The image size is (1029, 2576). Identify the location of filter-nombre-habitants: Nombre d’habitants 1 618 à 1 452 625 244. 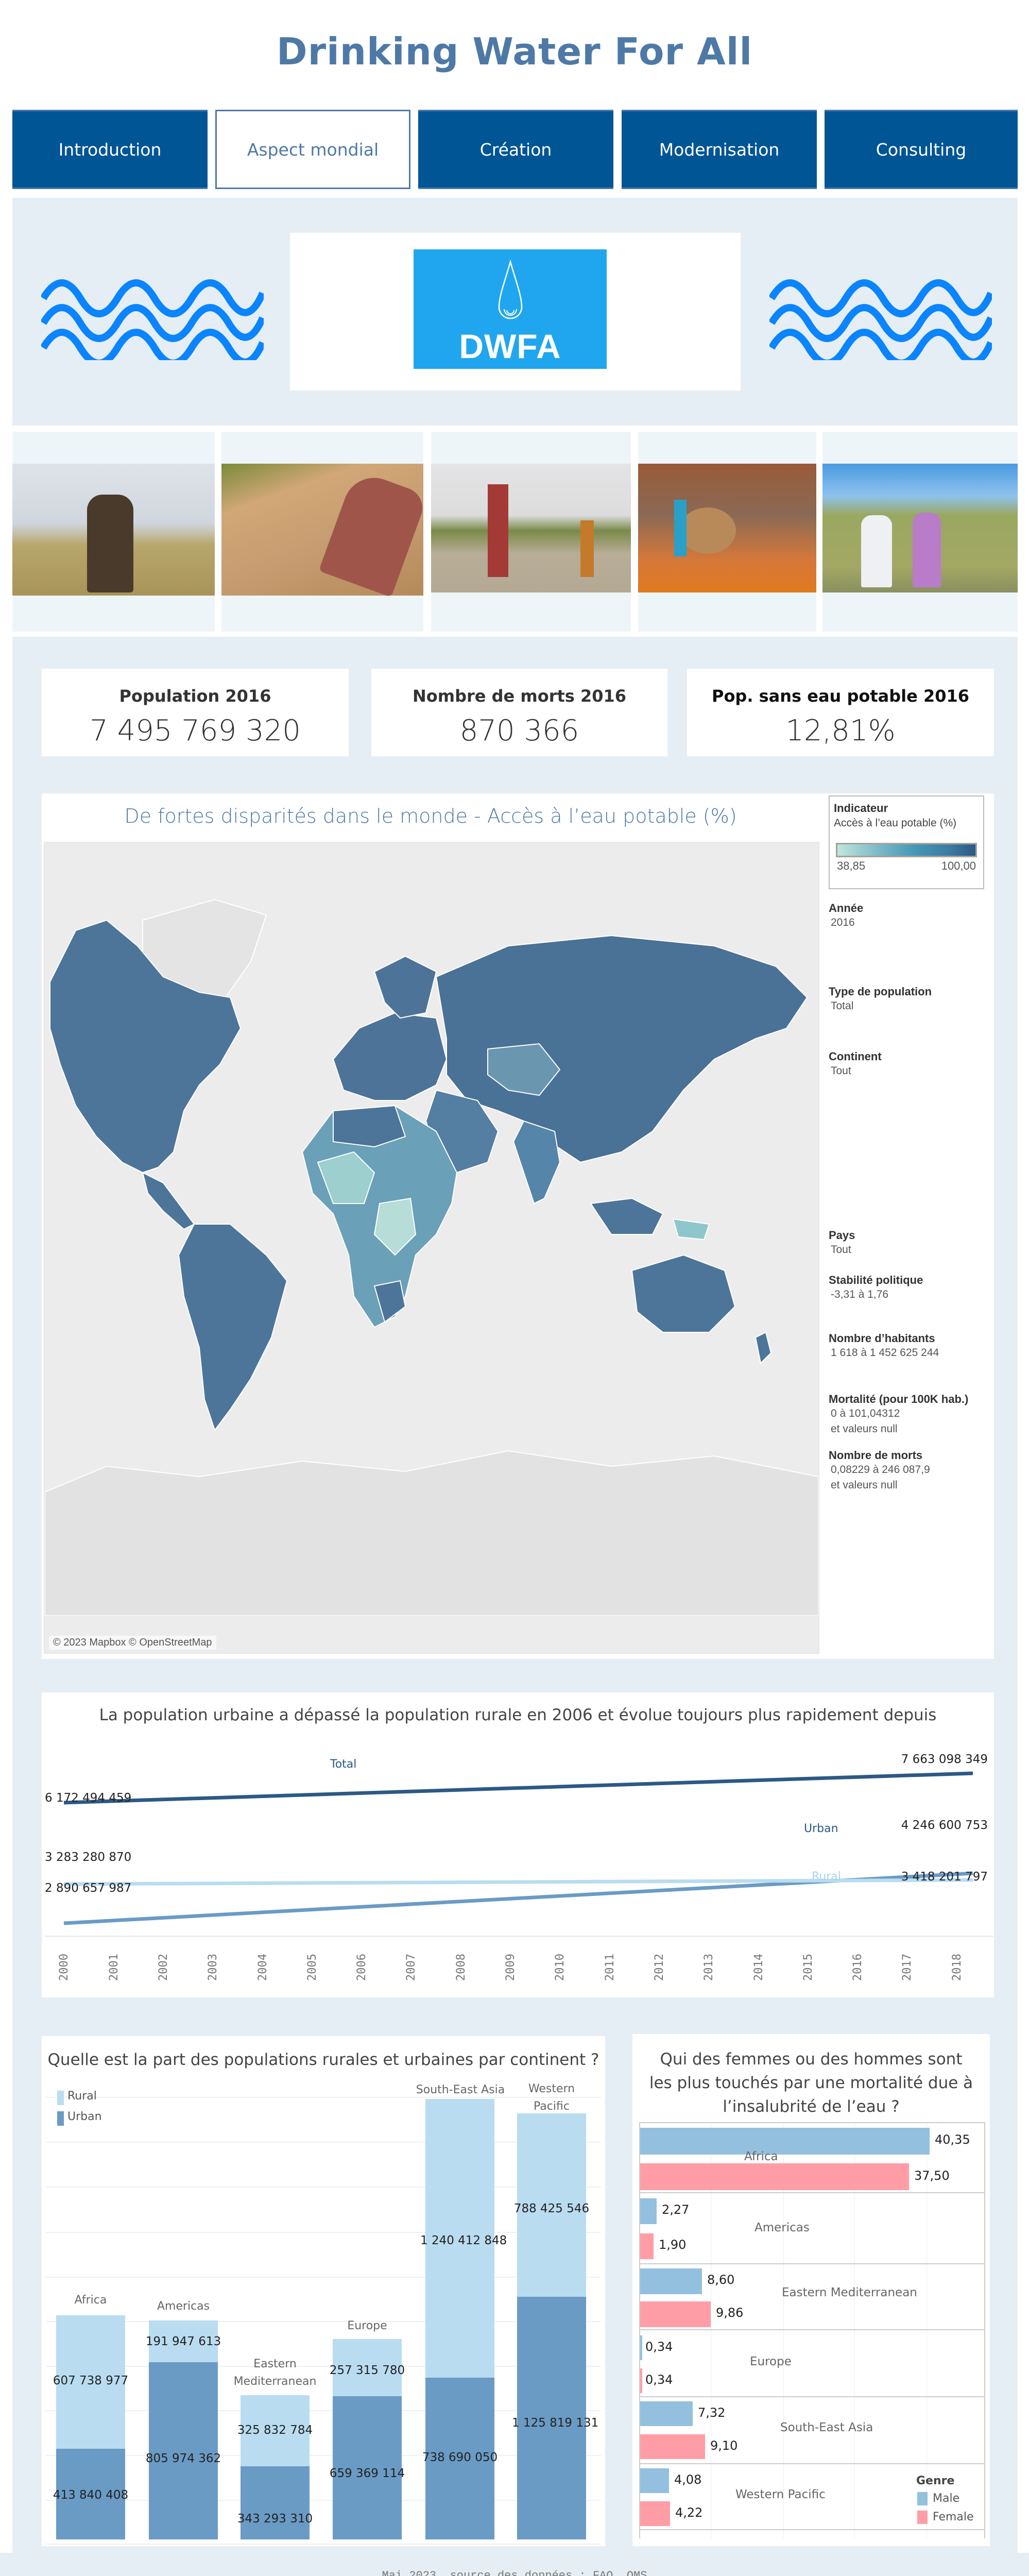
(906, 1346).